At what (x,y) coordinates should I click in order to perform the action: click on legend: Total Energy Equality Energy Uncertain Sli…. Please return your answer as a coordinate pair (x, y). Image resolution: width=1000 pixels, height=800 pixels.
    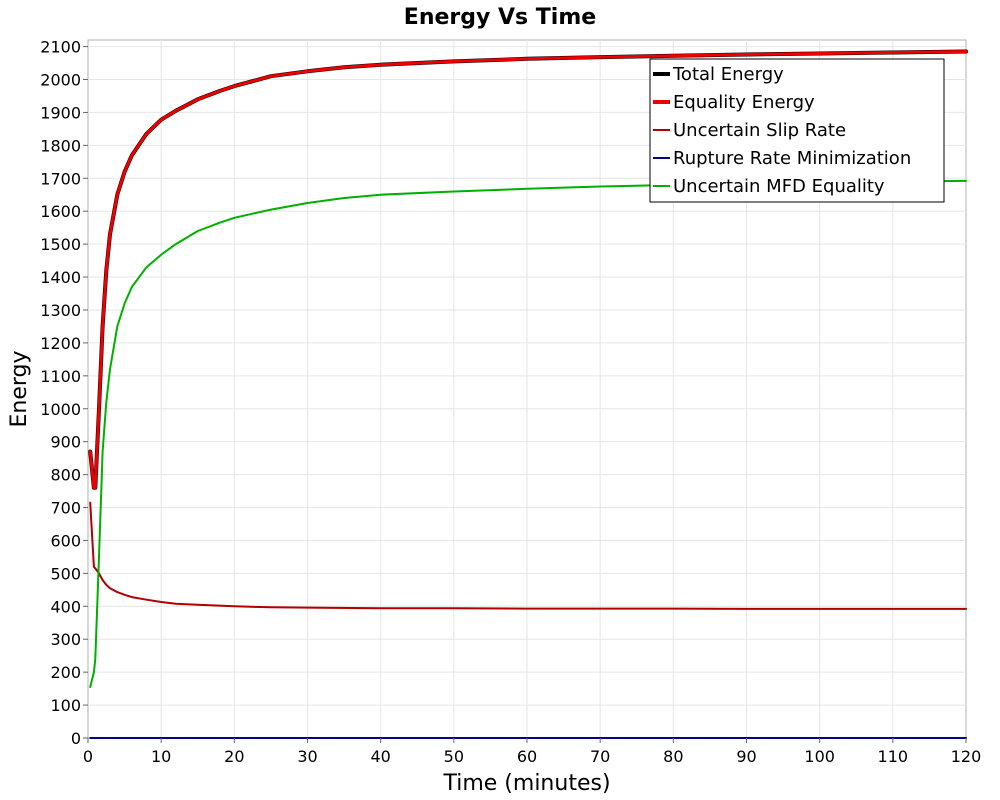
    Looking at the image, I should click on (797, 130).